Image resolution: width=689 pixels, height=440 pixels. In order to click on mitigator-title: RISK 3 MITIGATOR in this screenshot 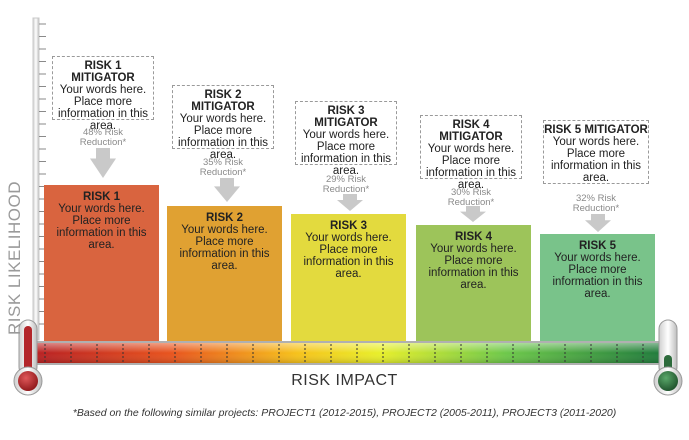, I will do `click(346, 117)`.